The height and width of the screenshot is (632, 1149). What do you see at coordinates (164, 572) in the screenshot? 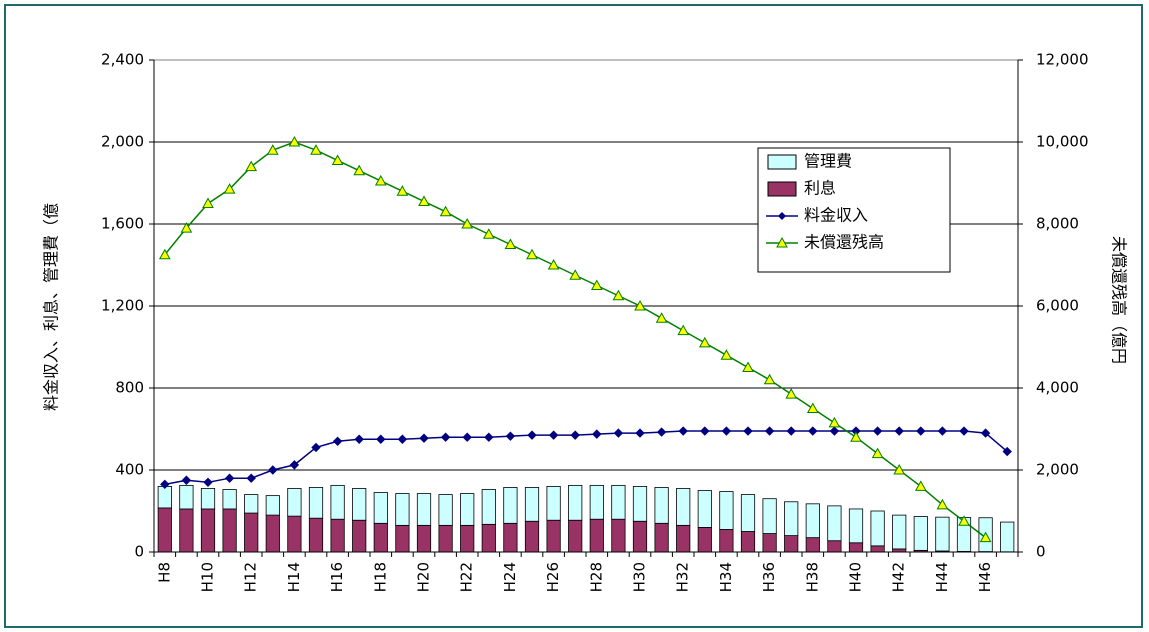
I see `x-tick-label: H8` at bounding box center [164, 572].